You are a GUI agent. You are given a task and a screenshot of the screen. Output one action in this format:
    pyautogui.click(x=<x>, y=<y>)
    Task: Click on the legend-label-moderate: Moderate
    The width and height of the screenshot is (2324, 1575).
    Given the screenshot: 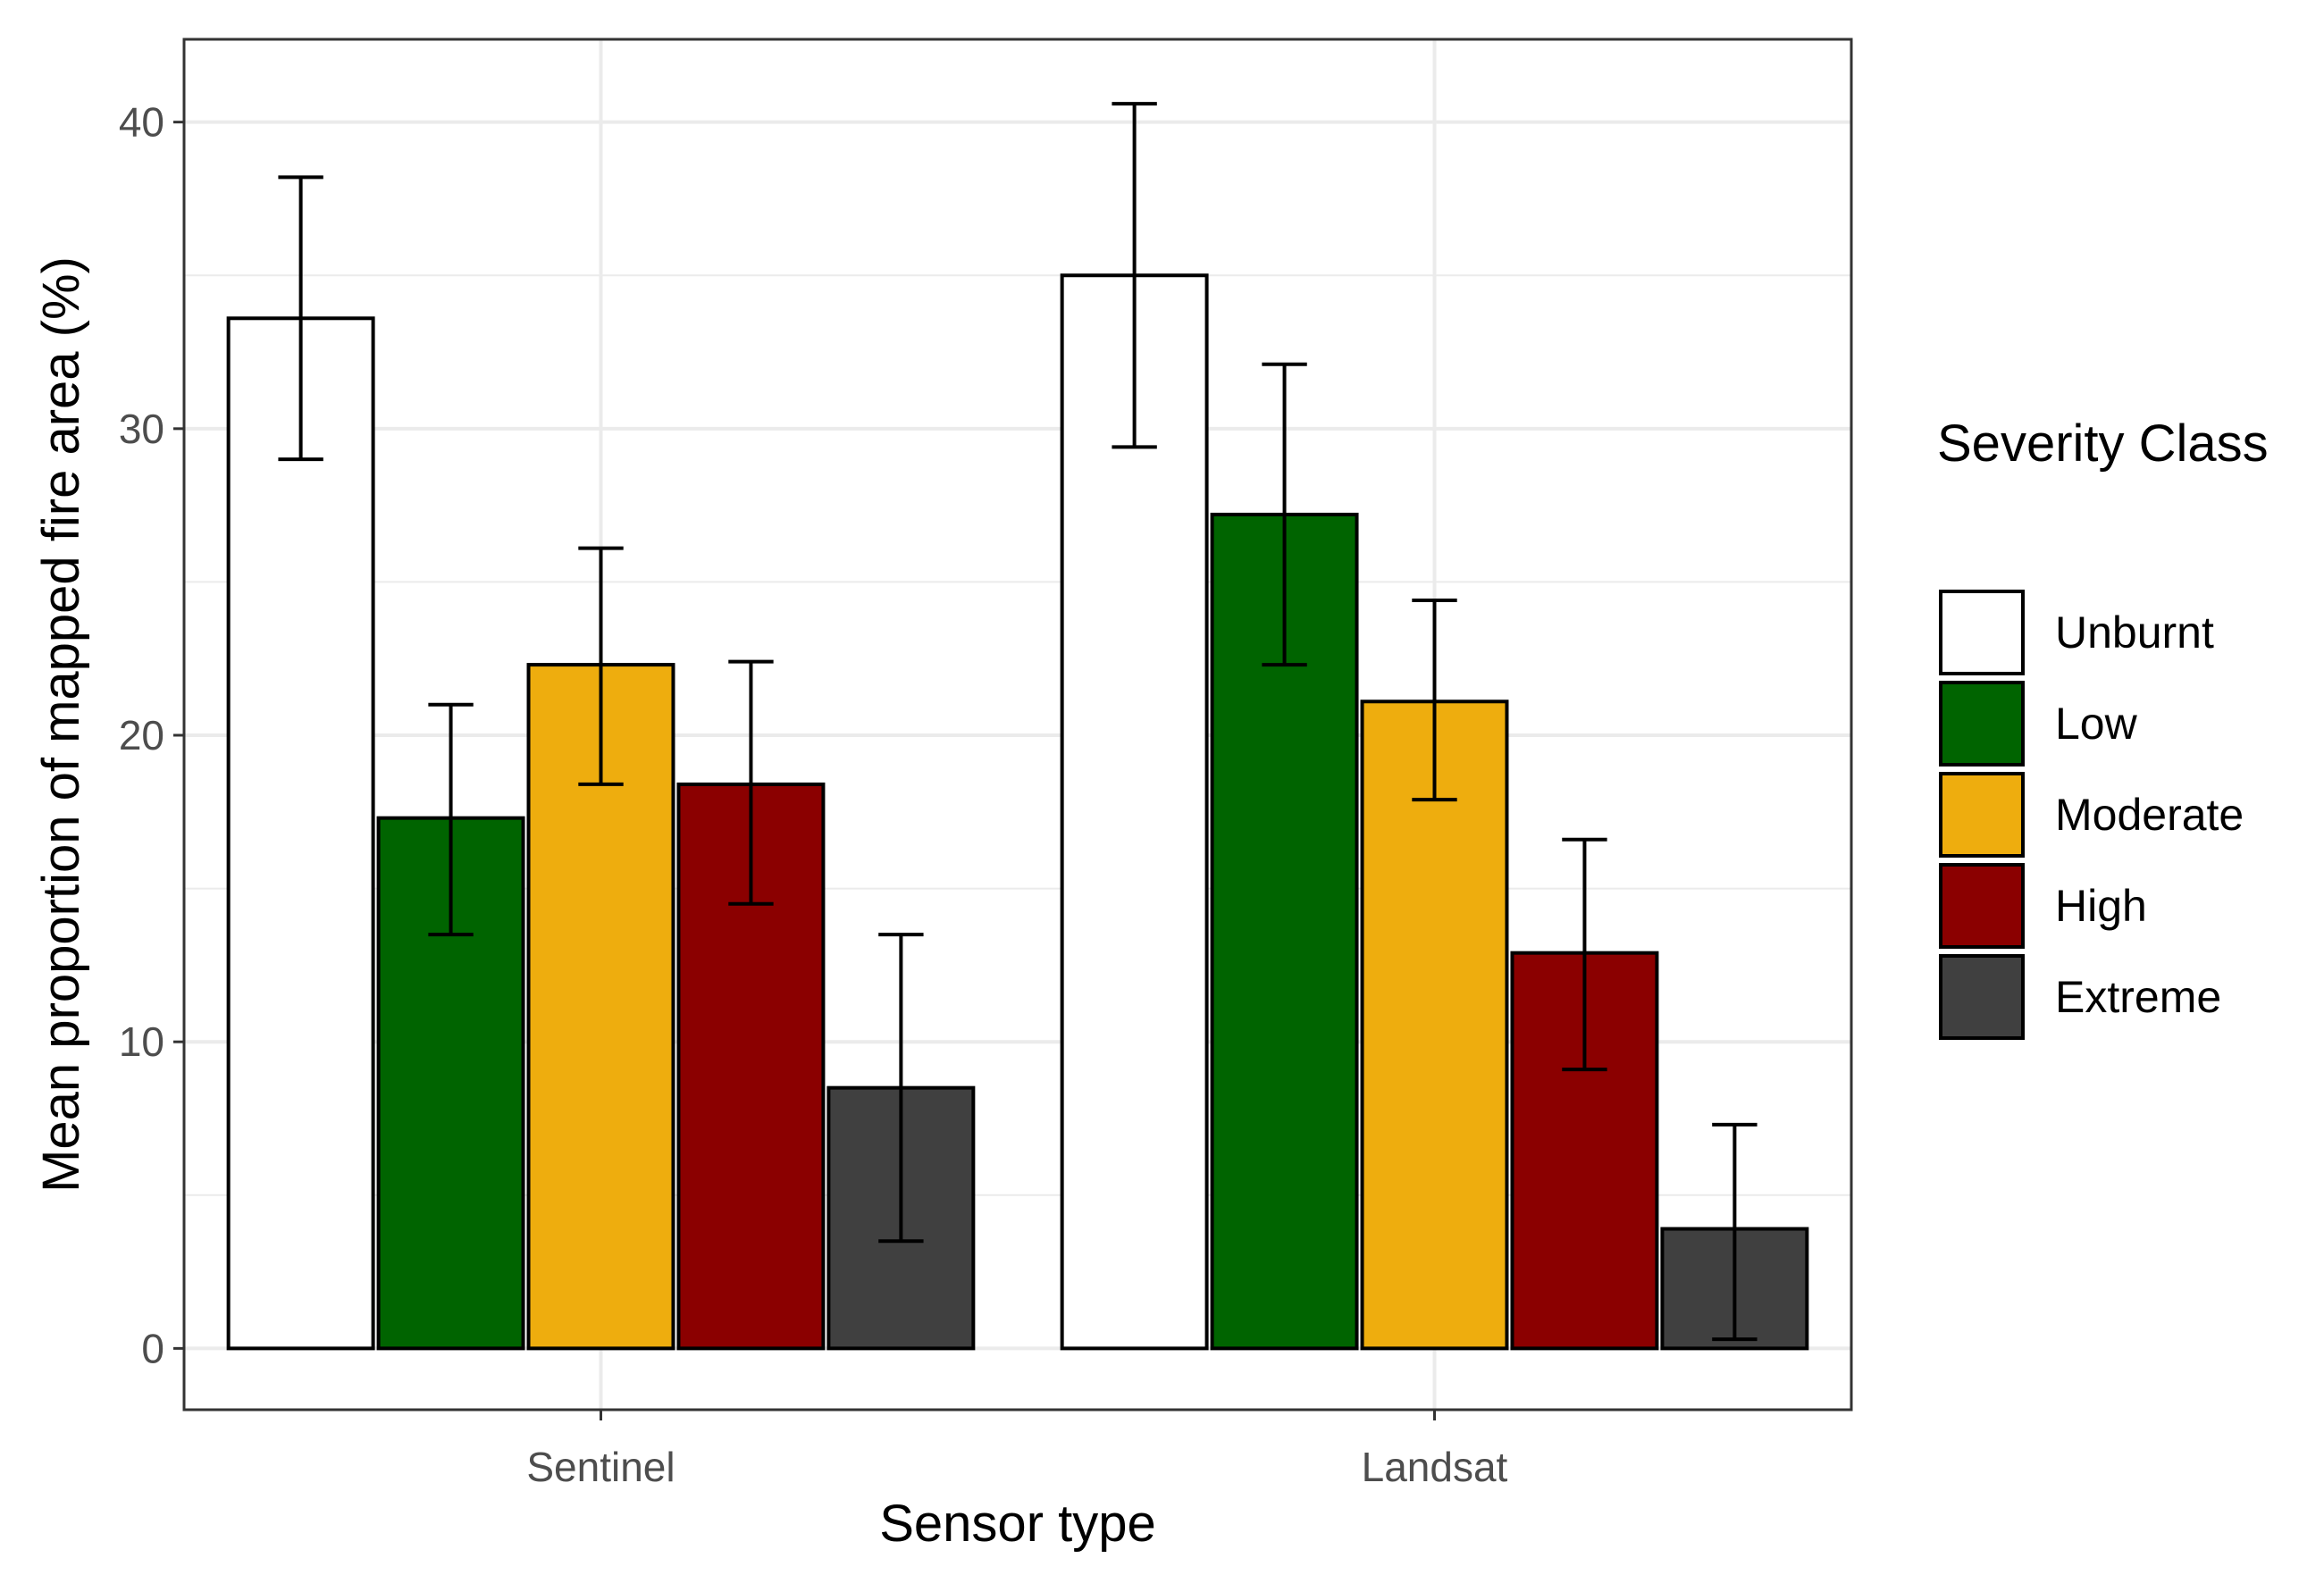 What is the action you would take?
    pyautogui.click(x=2149, y=815)
    